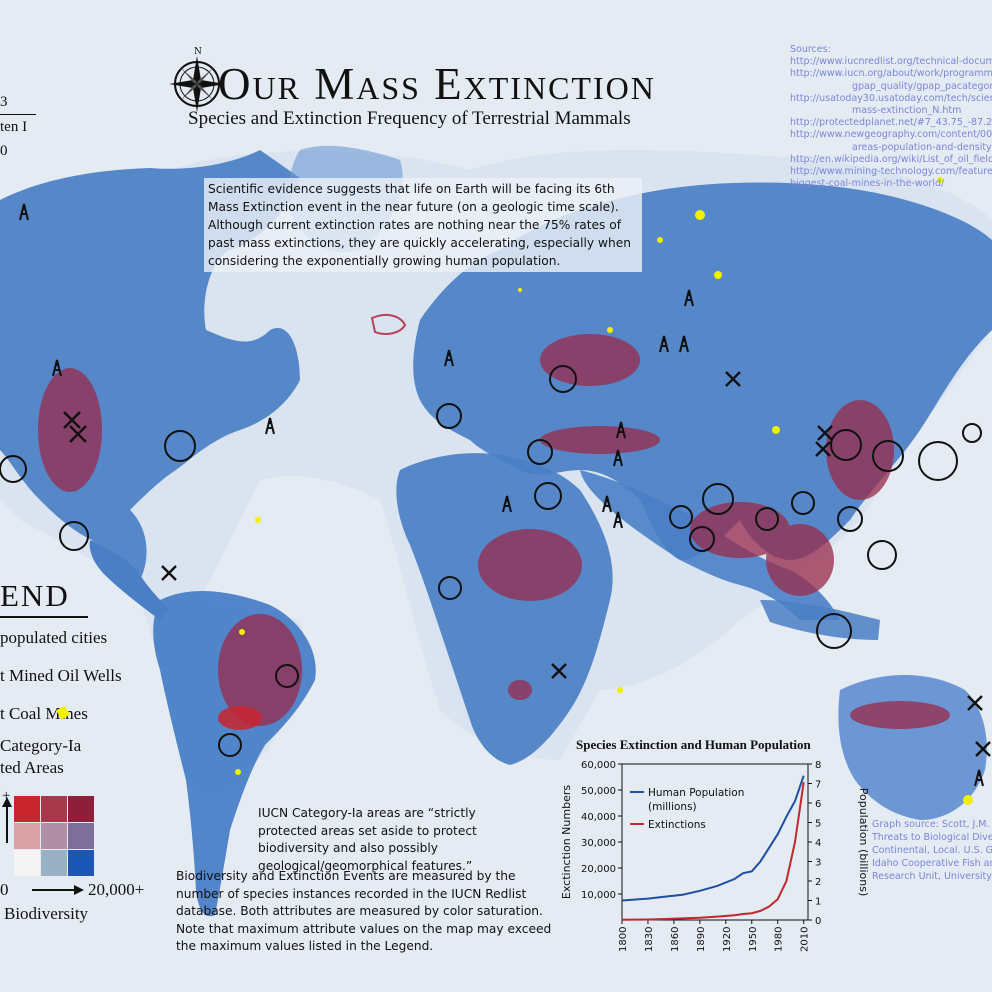  I want to click on y2-axis-label: Population (billions), so click(863, 842).